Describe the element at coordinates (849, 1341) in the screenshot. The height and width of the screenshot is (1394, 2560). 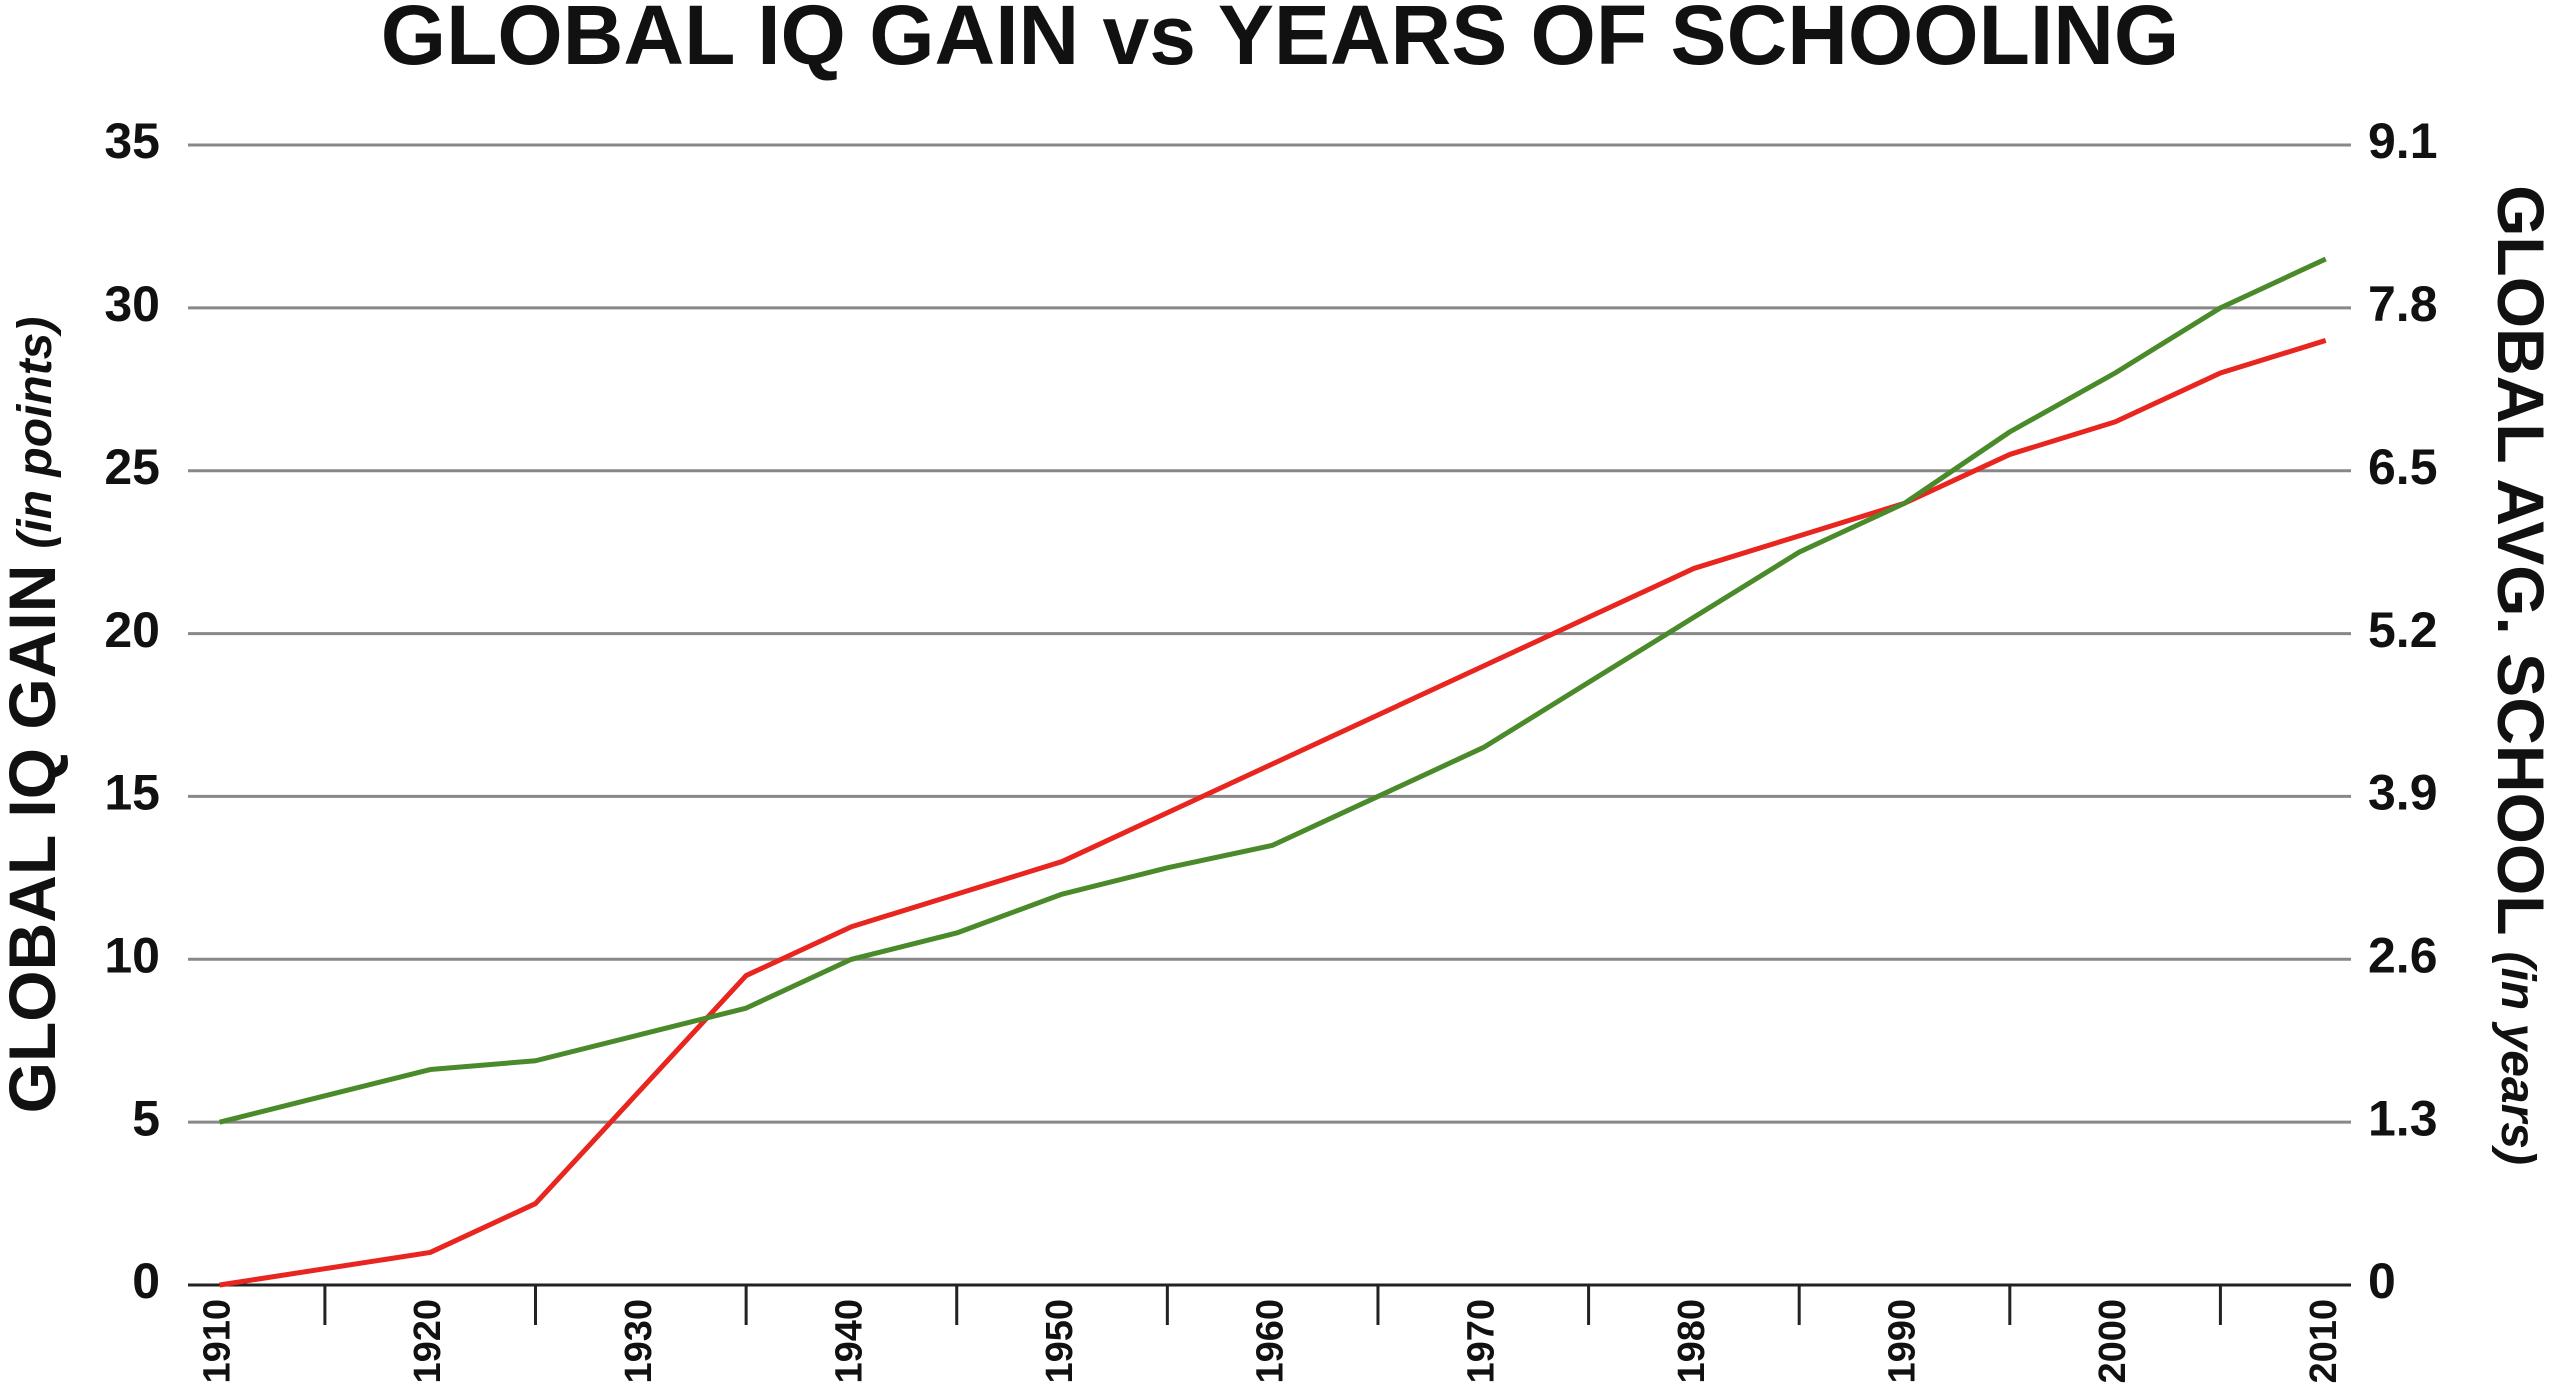
I see `x-tick-label: 1940` at that location.